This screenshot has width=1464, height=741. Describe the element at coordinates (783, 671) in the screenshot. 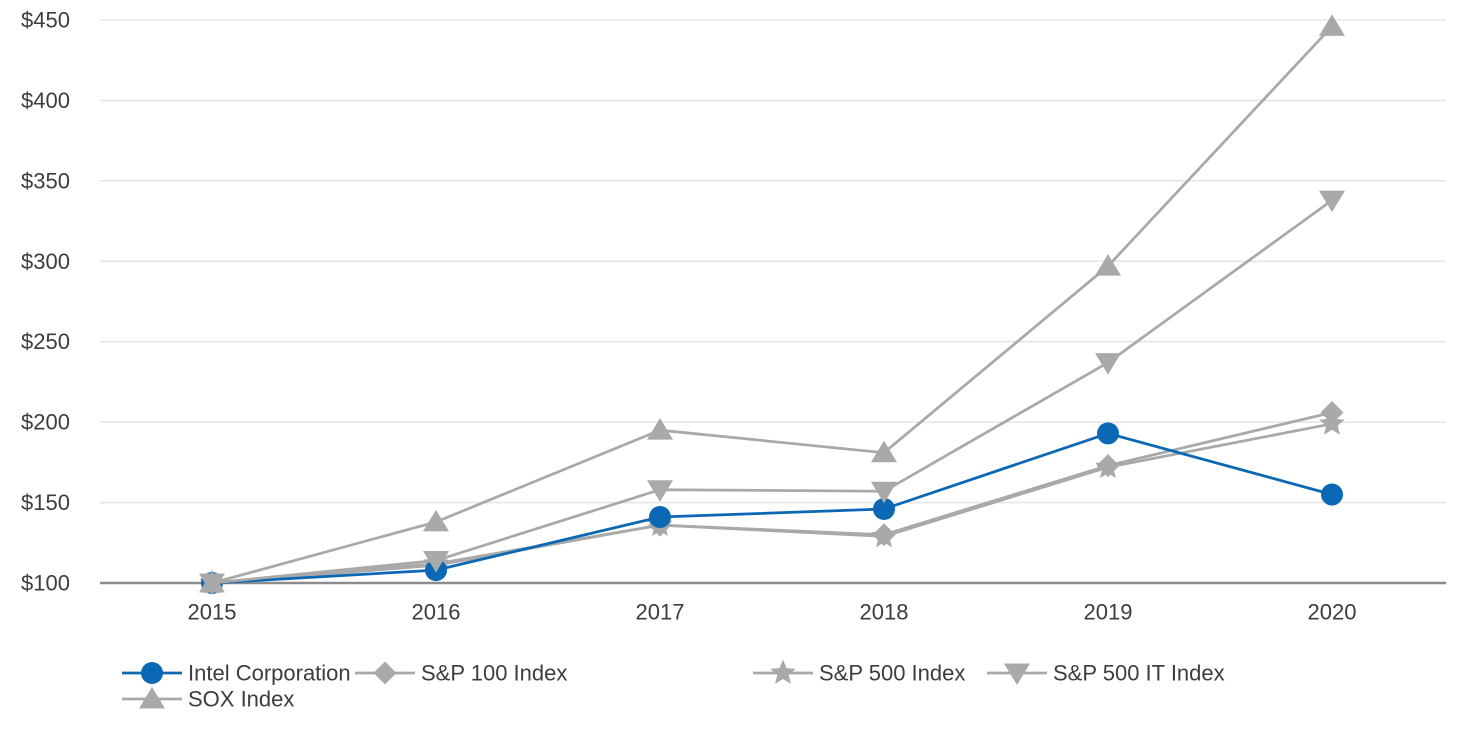

I see `legend-star-icon` at that location.